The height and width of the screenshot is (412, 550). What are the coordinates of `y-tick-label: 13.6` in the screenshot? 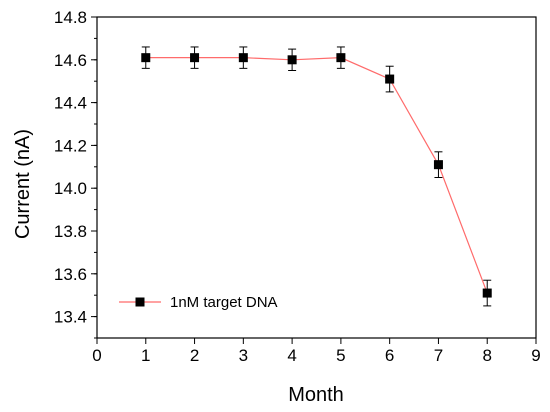 It's located at (70, 274).